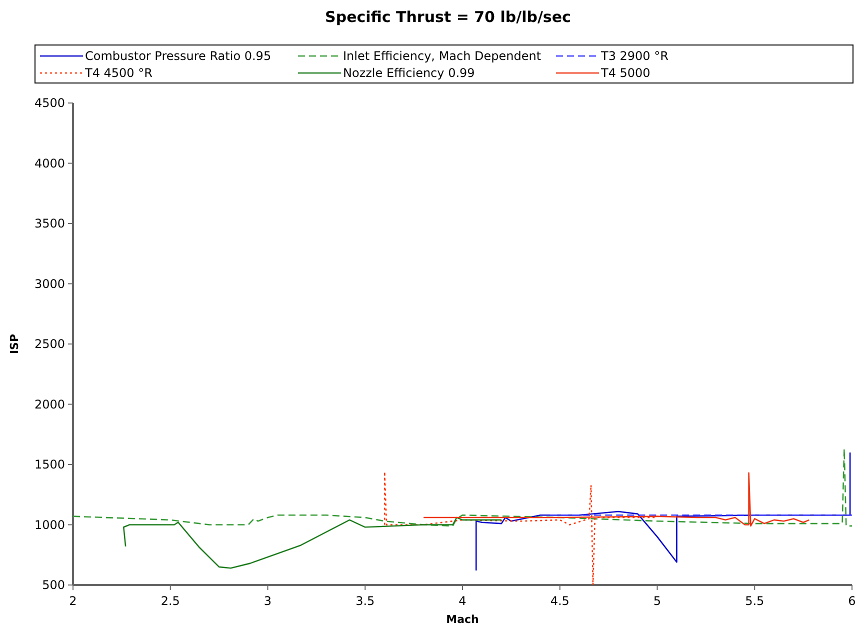 The image size is (856, 635). What do you see at coordinates (49, 525) in the screenshot?
I see `y-tick-label: 1000` at bounding box center [49, 525].